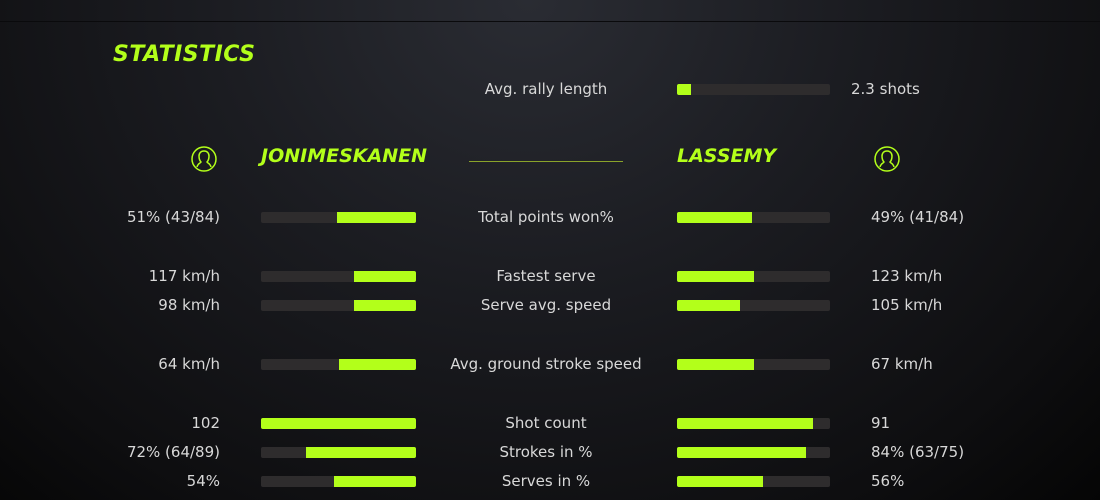 Image resolution: width=1100 pixels, height=500 pixels. What do you see at coordinates (546, 364) in the screenshot?
I see `stat-label: Avg. ground stroke speed` at bounding box center [546, 364].